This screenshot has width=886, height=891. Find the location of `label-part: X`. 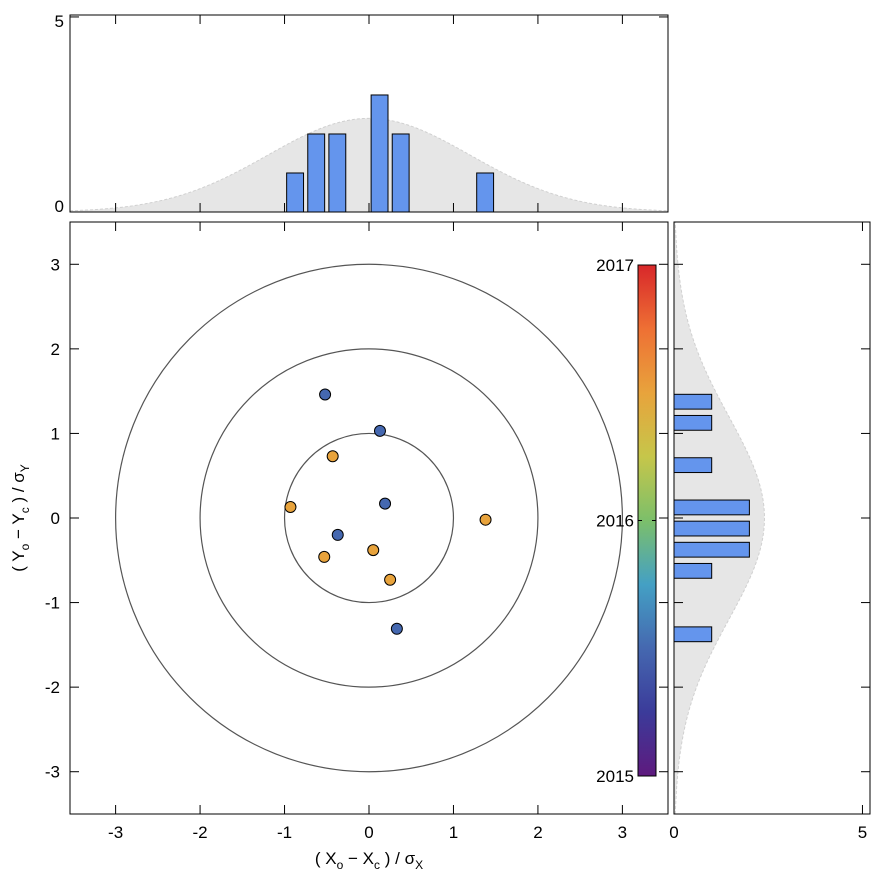

label-part: X is located at coordinates (419, 865).